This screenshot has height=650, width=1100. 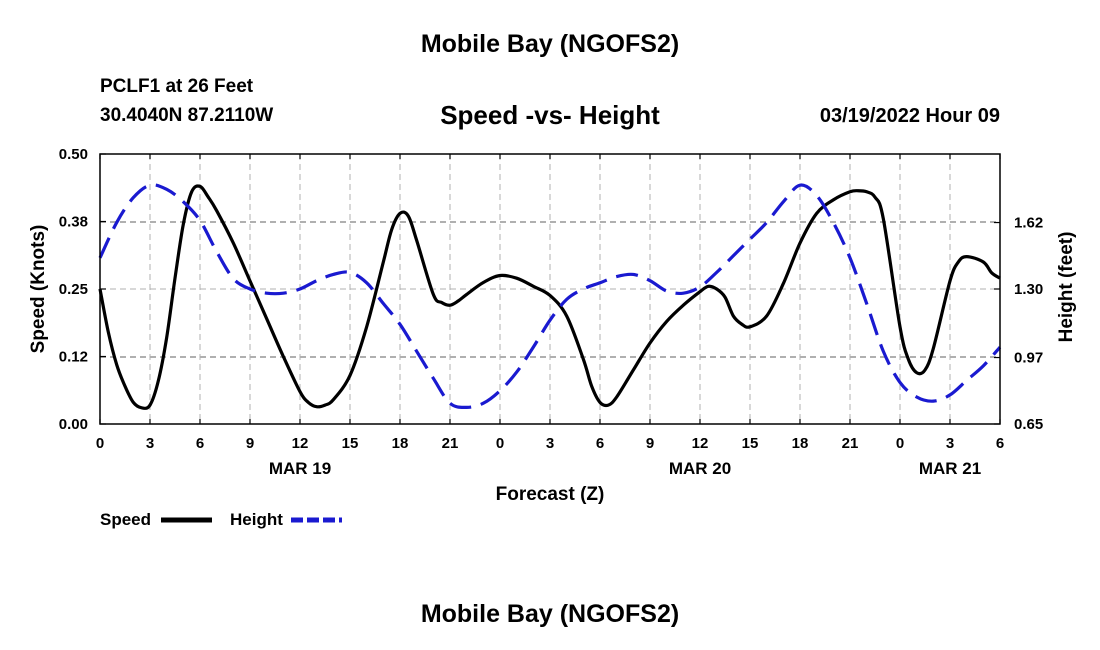 I want to click on footer-title: Mobile Bay (NGOFS2), so click(x=550, y=614).